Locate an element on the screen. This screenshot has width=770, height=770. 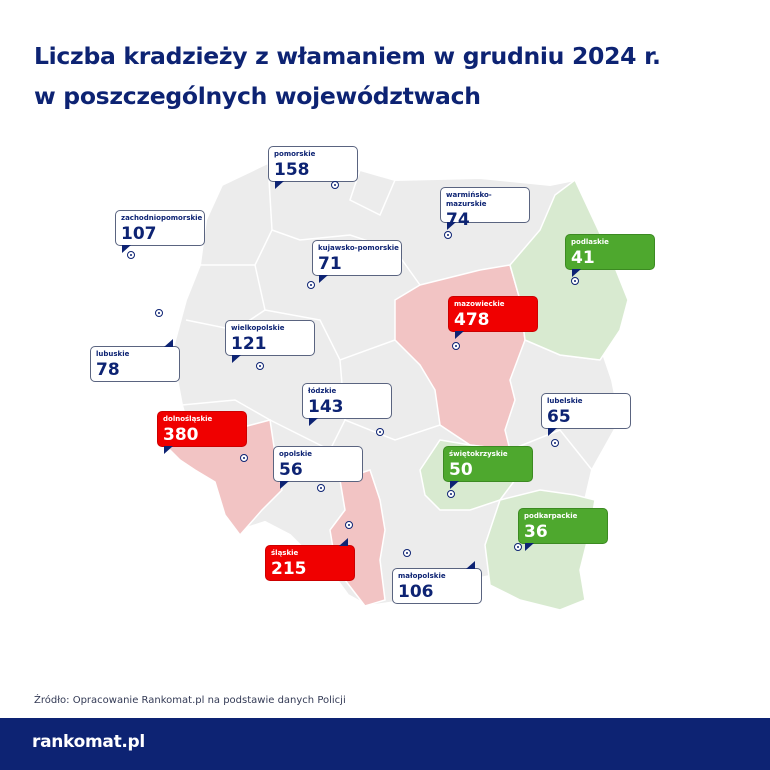
region-label-6: wielkopolskie 121 is located at coordinates (270, 341).